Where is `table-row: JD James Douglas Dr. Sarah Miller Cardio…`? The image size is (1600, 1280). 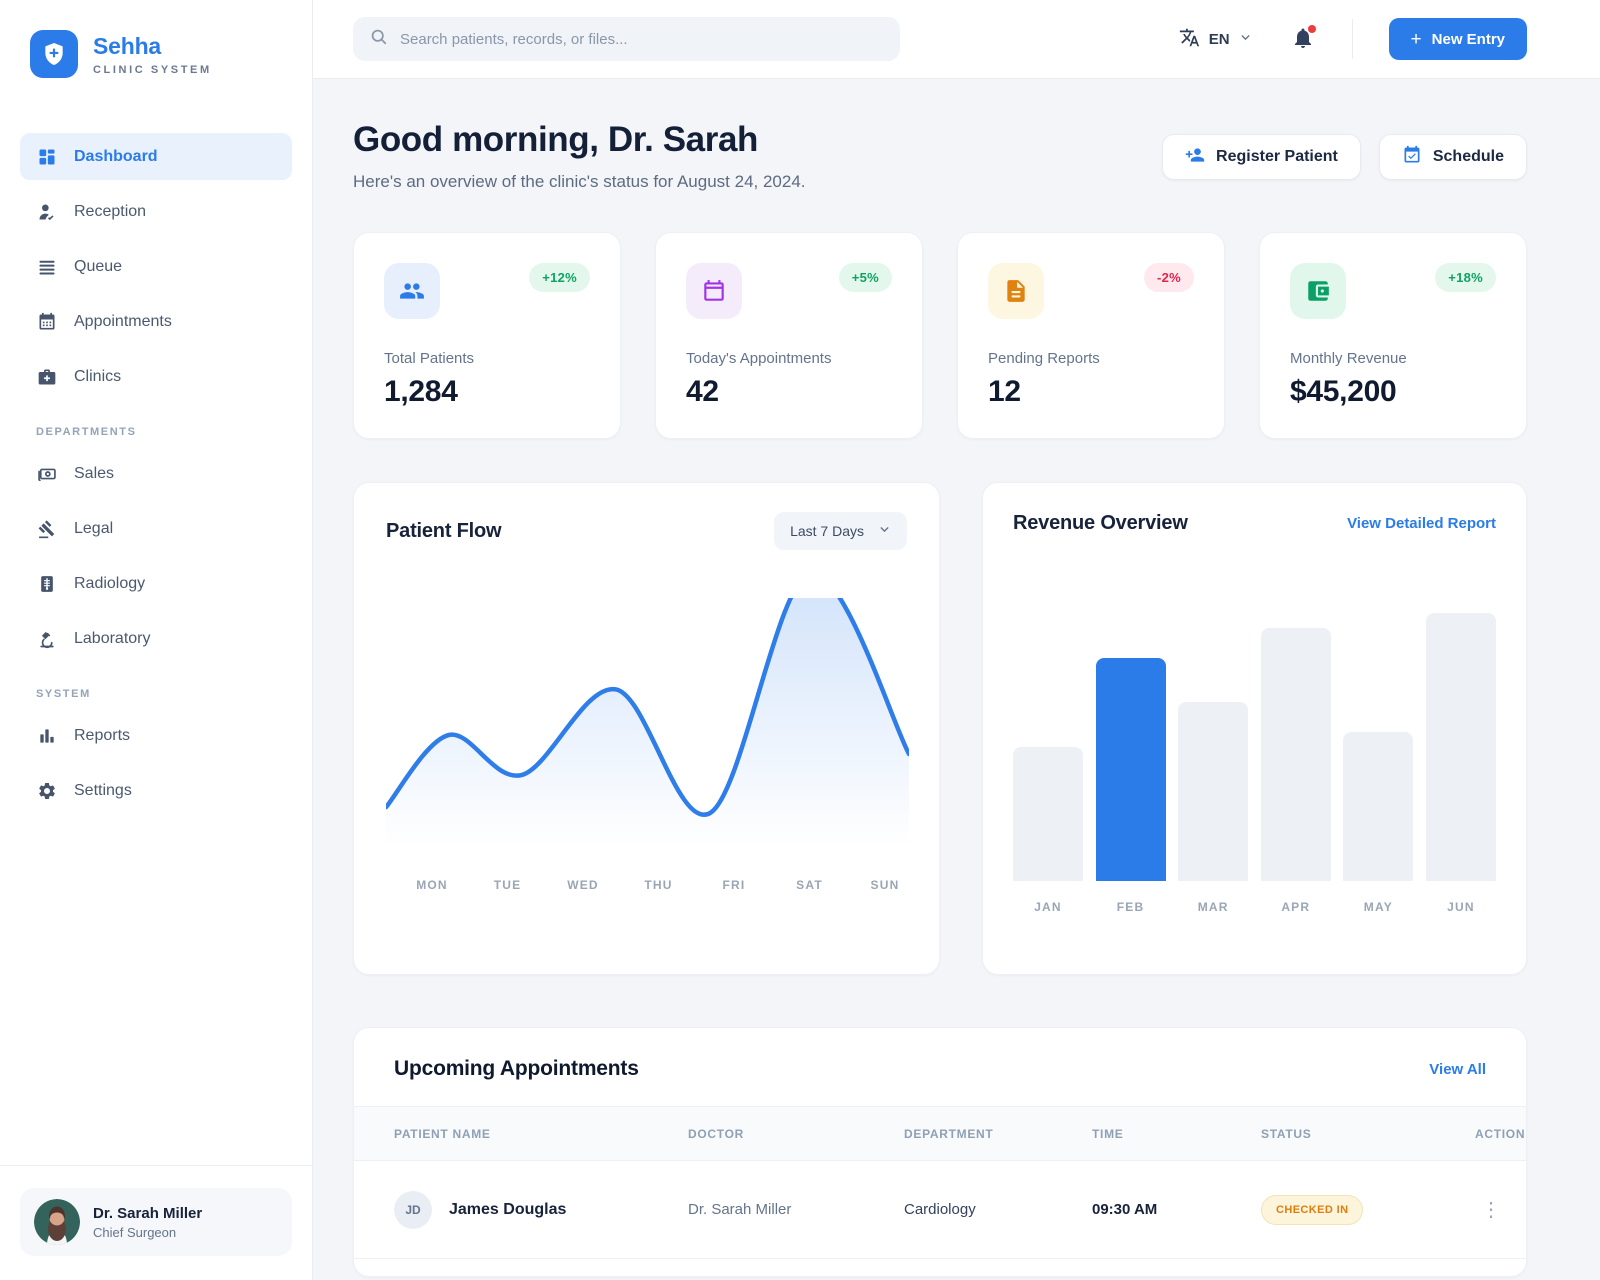 table-row: JD James Douglas Dr. Sarah Miller Cardio… is located at coordinates (940, 1210).